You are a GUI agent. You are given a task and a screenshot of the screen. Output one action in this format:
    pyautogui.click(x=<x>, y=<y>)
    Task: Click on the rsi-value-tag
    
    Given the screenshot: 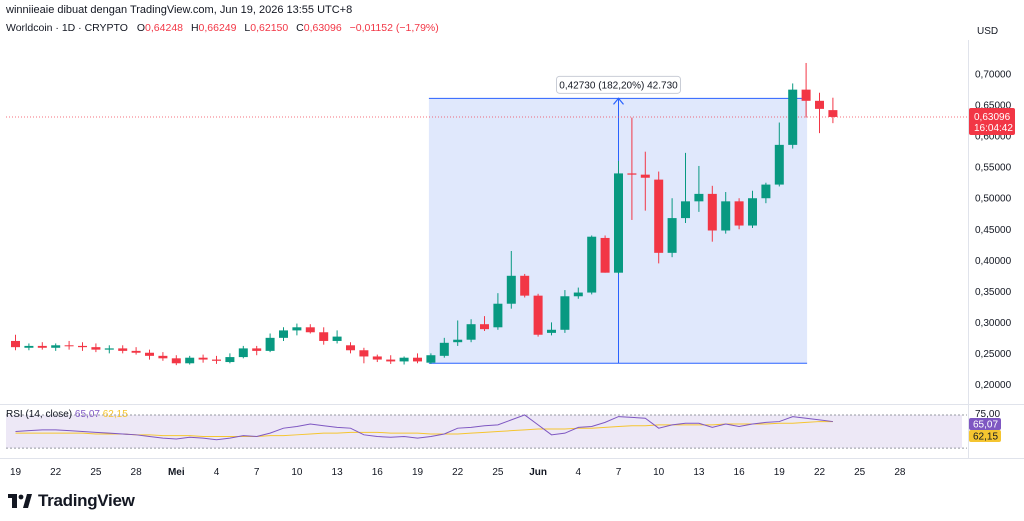 What is the action you would take?
    pyautogui.click(x=985, y=424)
    